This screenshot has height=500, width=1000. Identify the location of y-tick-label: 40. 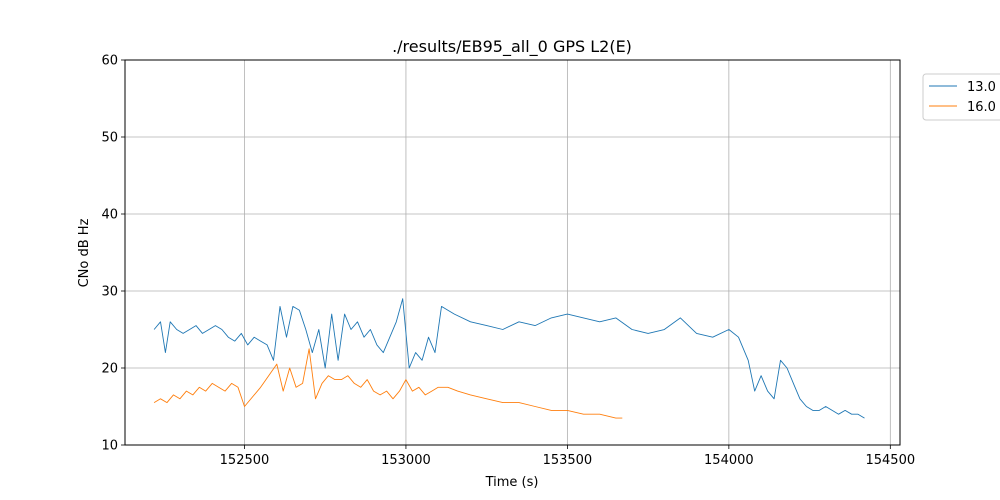
(109, 215).